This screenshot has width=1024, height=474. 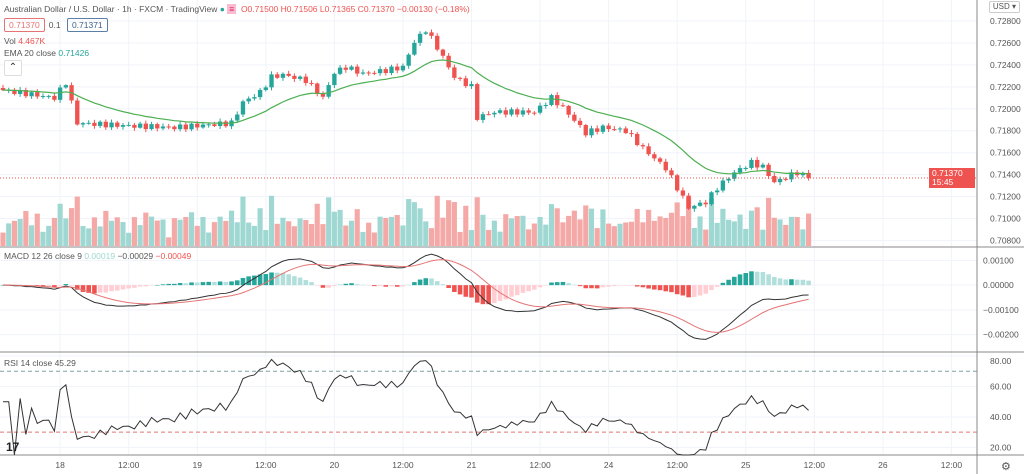 What do you see at coordinates (60, 465) in the screenshot?
I see `x-tick-label: 18` at bounding box center [60, 465].